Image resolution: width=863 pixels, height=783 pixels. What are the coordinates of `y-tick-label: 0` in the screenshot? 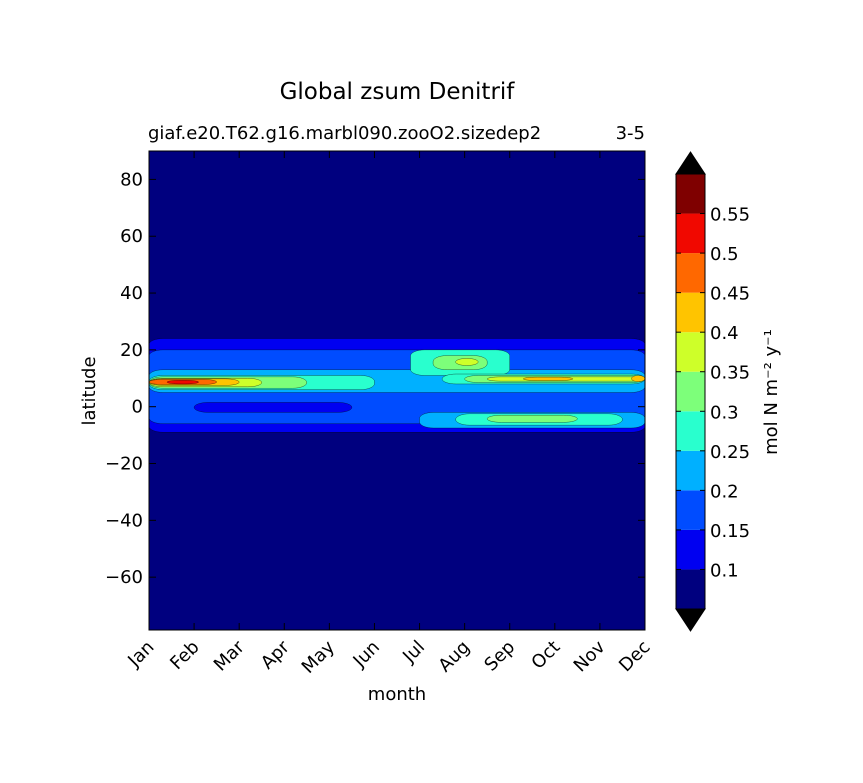 It's located at (137, 407).